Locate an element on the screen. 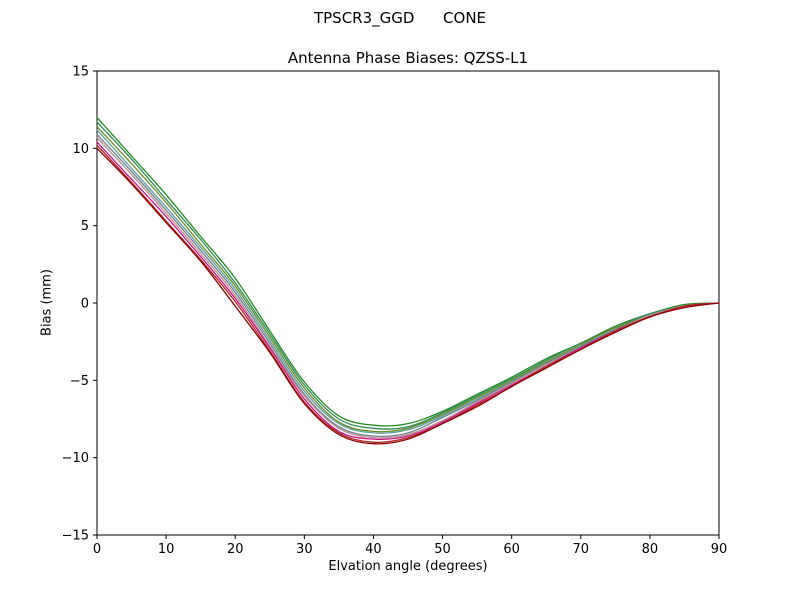 The width and height of the screenshot is (800, 600). y-tick-label: 0 is located at coordinates (85, 304).